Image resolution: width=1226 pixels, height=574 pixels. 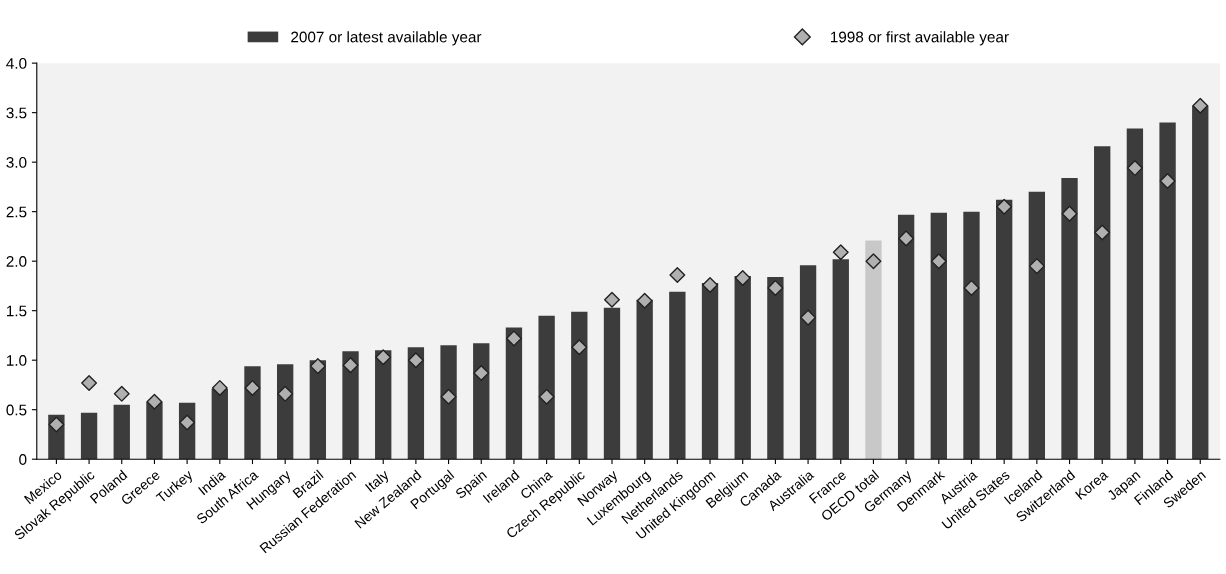 What do you see at coordinates (16, 63) in the screenshot?
I see `y-tick-label: 4.0` at bounding box center [16, 63].